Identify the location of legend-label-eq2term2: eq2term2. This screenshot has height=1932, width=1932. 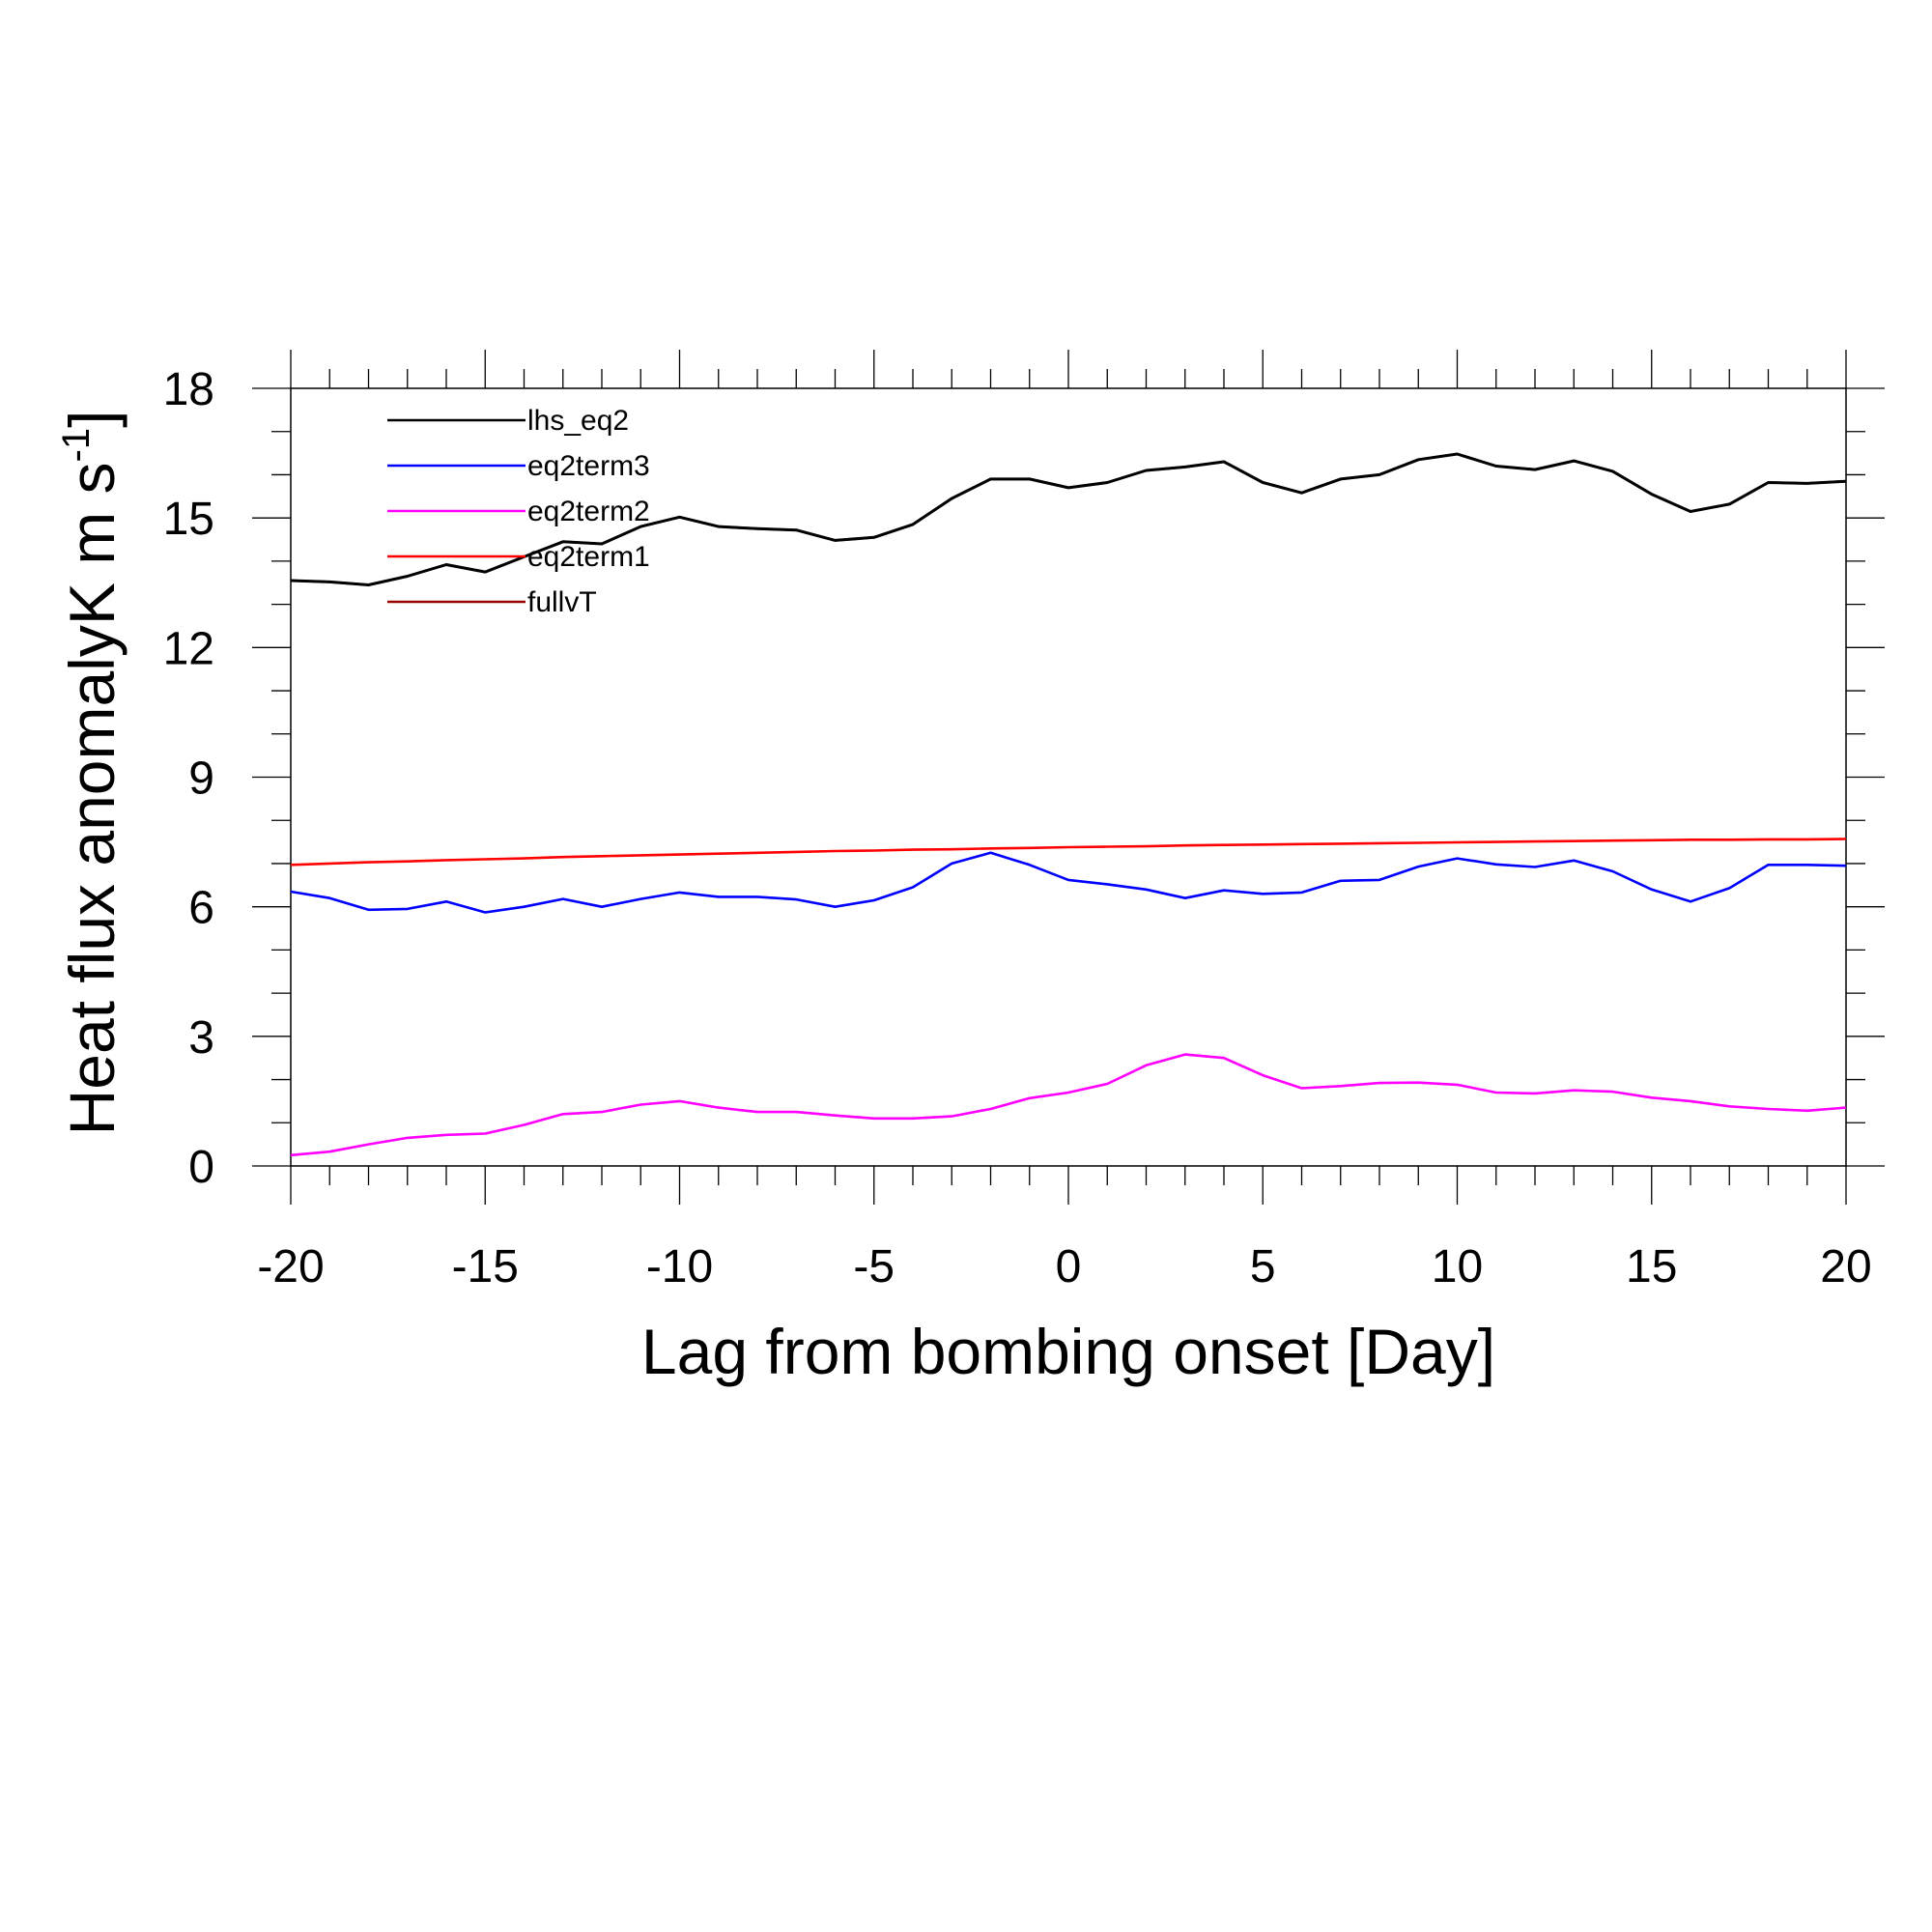
(588, 511).